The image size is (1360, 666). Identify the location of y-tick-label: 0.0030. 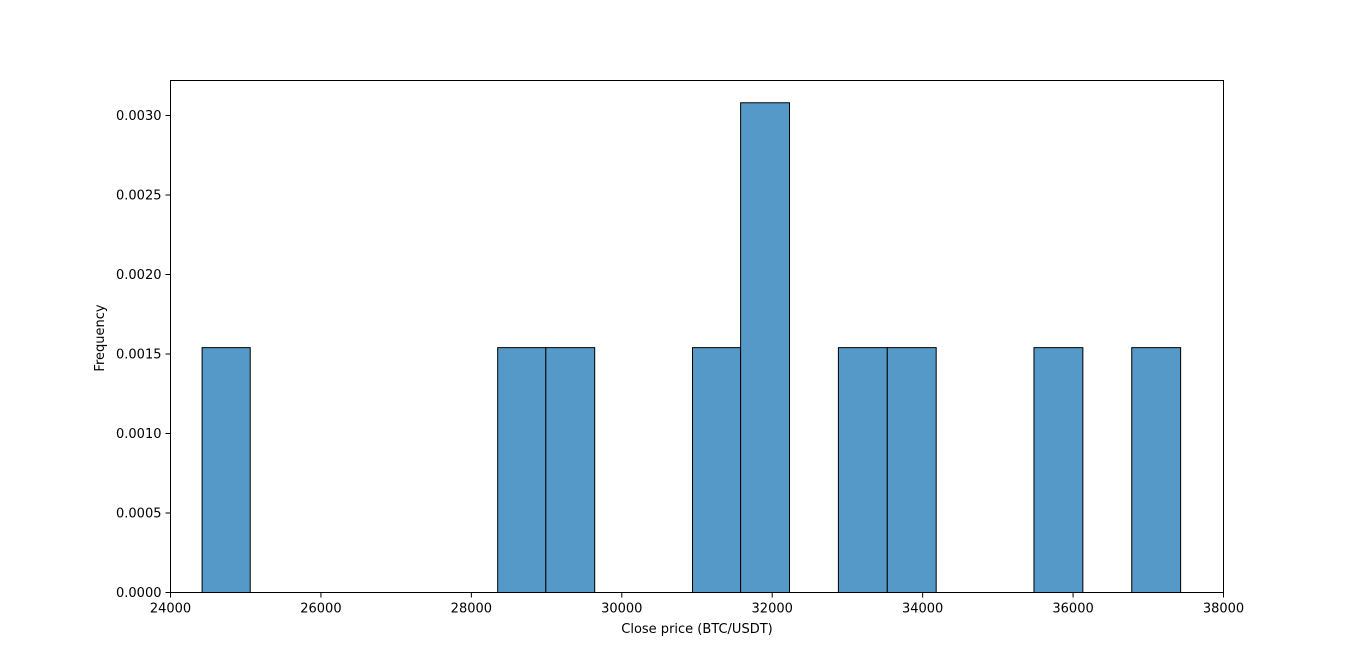
(139, 116).